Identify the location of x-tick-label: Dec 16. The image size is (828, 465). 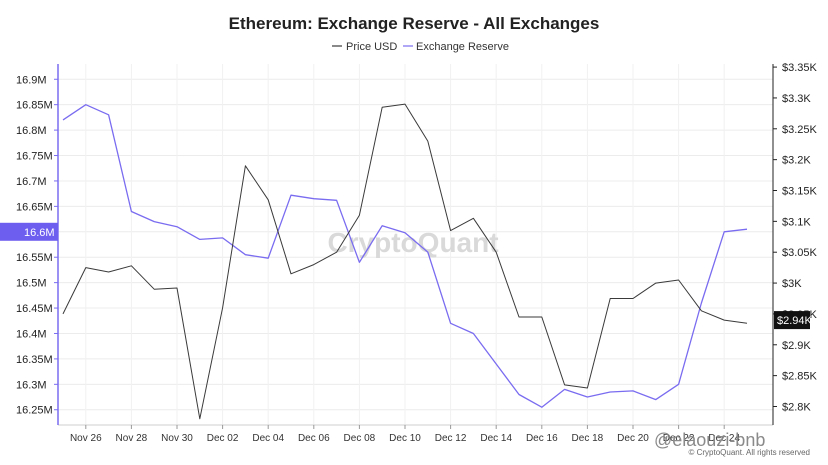
(542, 438).